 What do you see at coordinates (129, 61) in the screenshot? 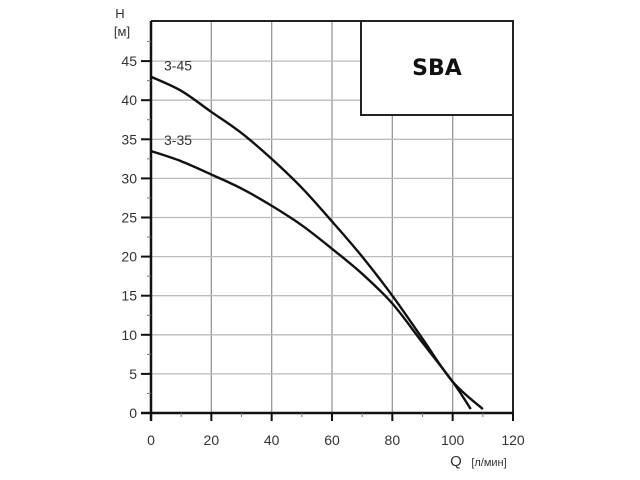
I see `y-tick-label: 45` at bounding box center [129, 61].